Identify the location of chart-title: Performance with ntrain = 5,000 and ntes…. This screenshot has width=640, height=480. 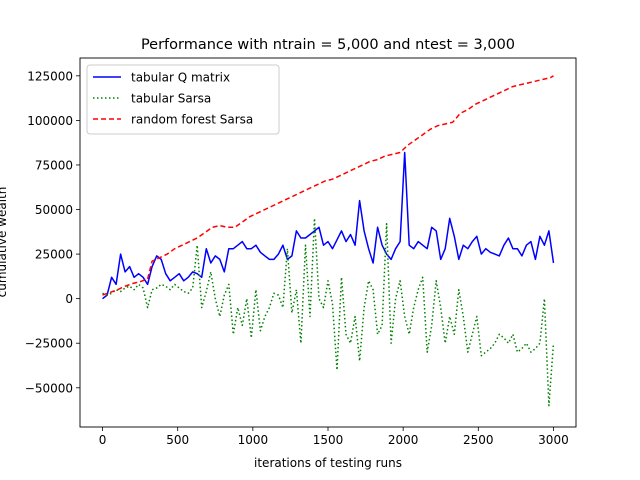
(328, 45).